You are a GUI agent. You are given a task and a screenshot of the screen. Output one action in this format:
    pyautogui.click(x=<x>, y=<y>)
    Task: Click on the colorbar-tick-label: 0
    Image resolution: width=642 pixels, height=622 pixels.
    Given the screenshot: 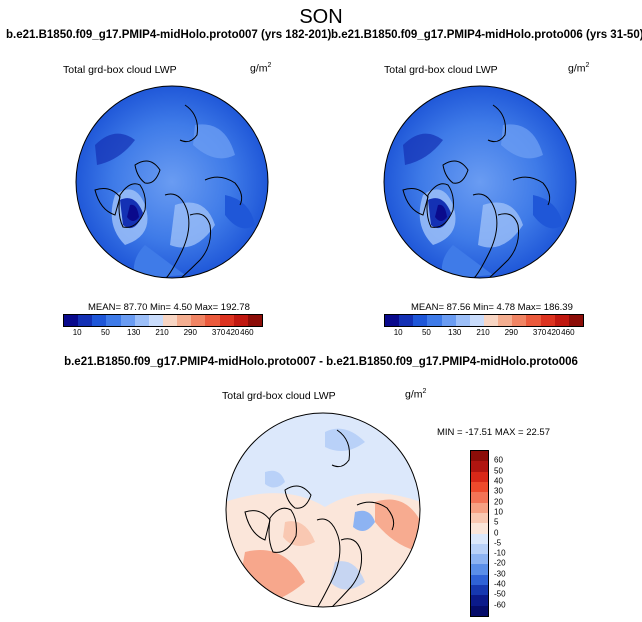 What is the action you would take?
    pyautogui.click(x=496, y=532)
    